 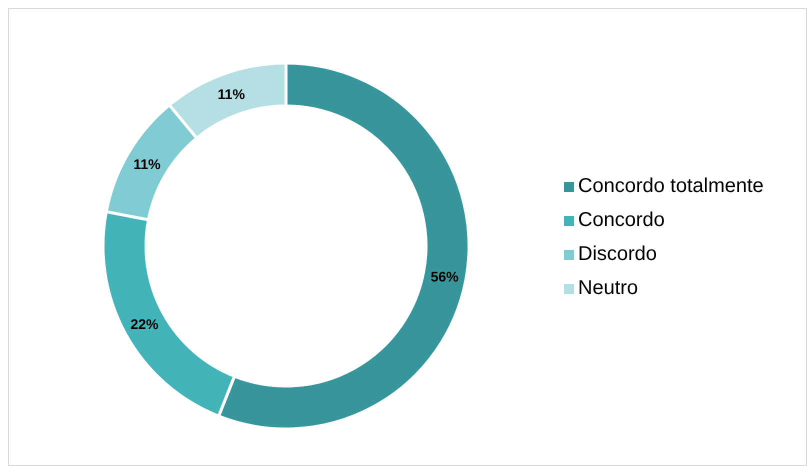 What do you see at coordinates (145, 324) in the screenshot?
I see `data-label: 22%` at bounding box center [145, 324].